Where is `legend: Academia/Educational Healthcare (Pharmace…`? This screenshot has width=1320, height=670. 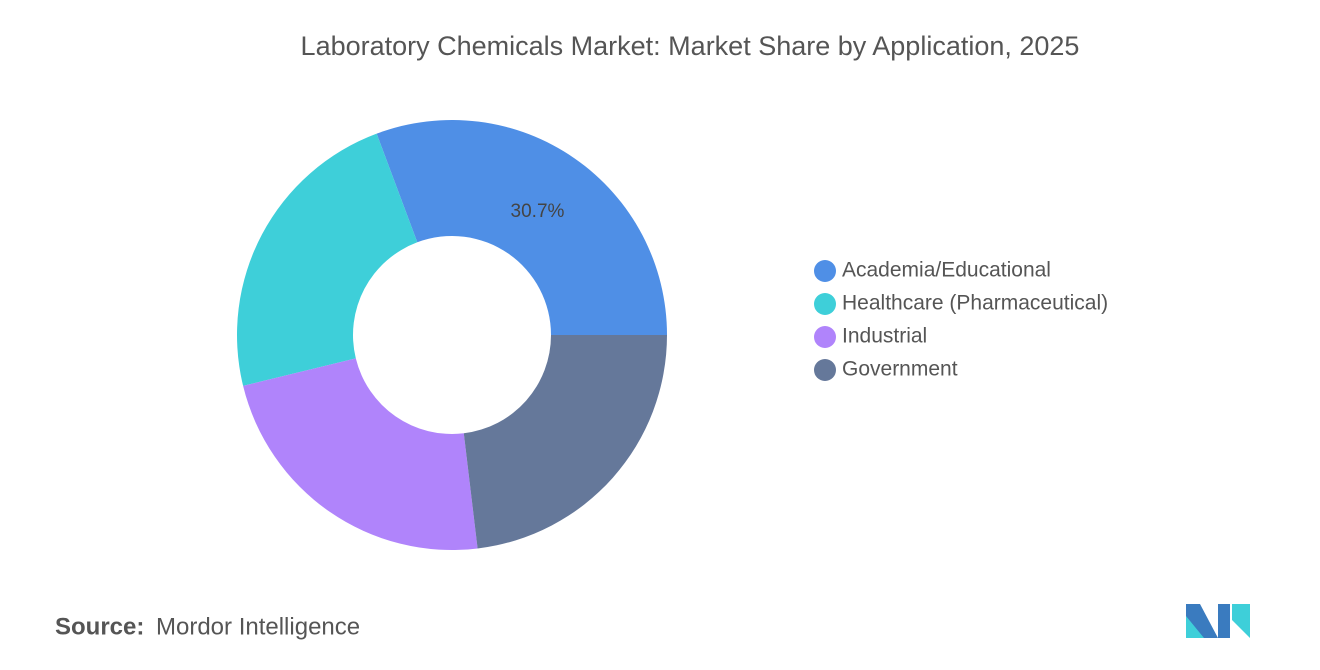
legend: Academia/Educational Healthcare (Pharmace… is located at coordinates (961, 320).